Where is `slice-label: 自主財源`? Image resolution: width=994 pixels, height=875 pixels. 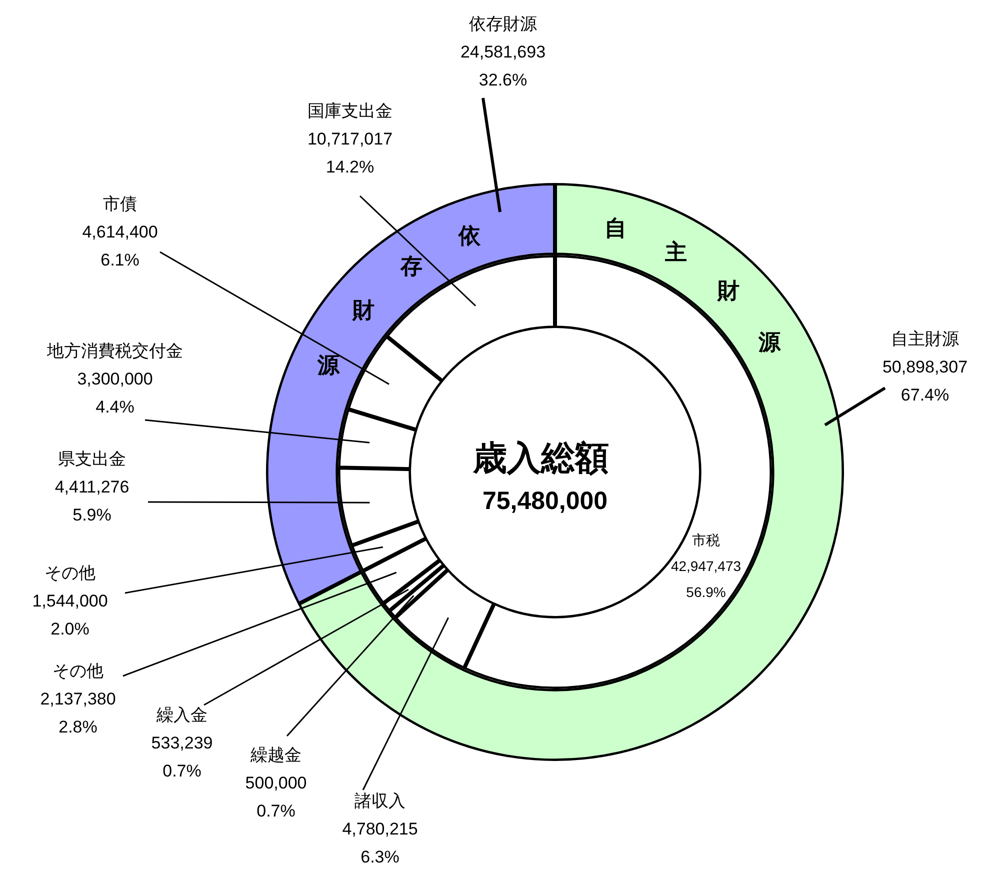
slice-label: 自主財源 is located at coordinates (925, 339).